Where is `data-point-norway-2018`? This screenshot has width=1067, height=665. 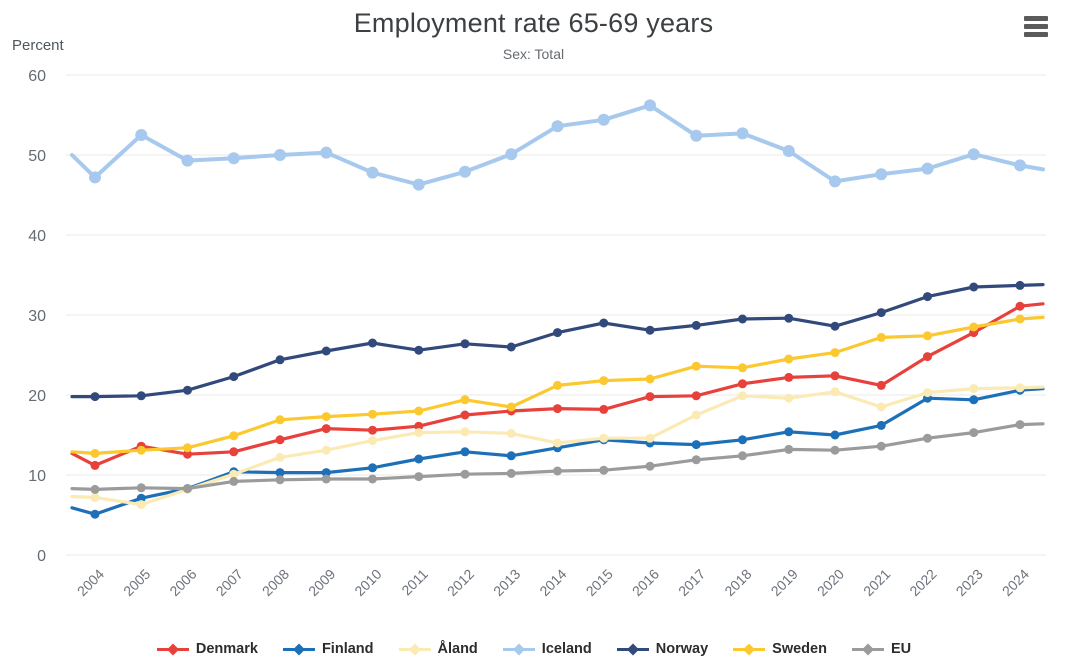
data-point-norway-2018 is located at coordinates (742, 319).